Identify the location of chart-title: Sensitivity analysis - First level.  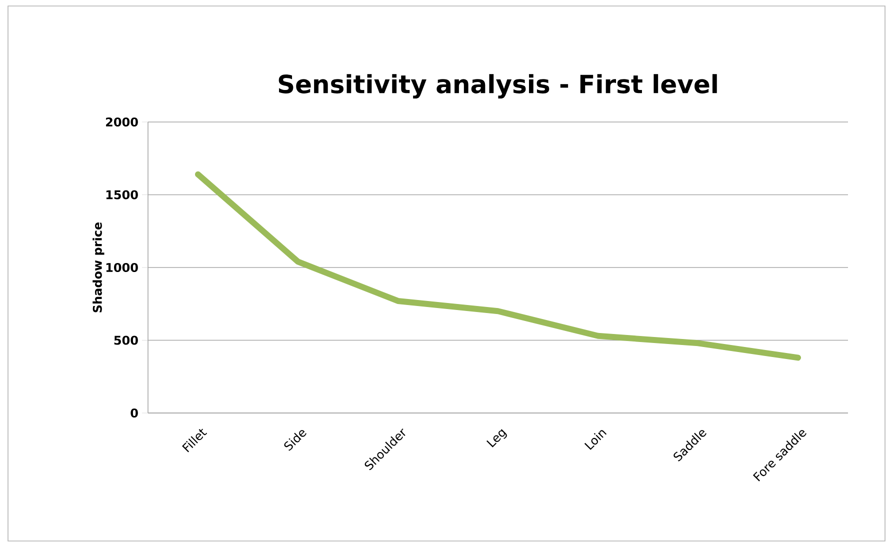
(497, 86).